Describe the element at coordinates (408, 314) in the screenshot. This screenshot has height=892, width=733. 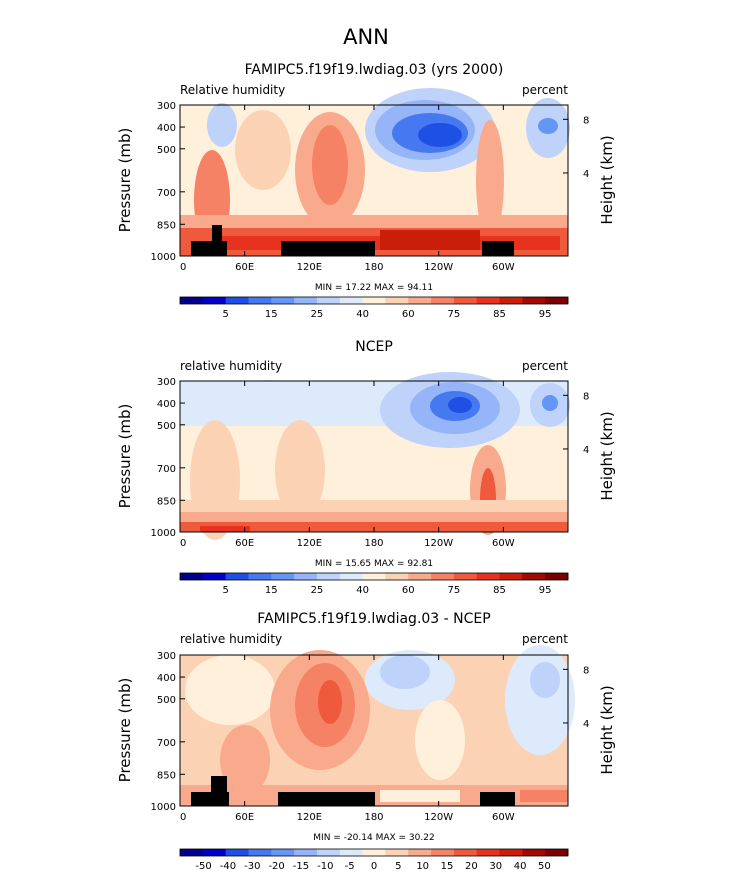
I see `colorbar-label: 60` at that location.